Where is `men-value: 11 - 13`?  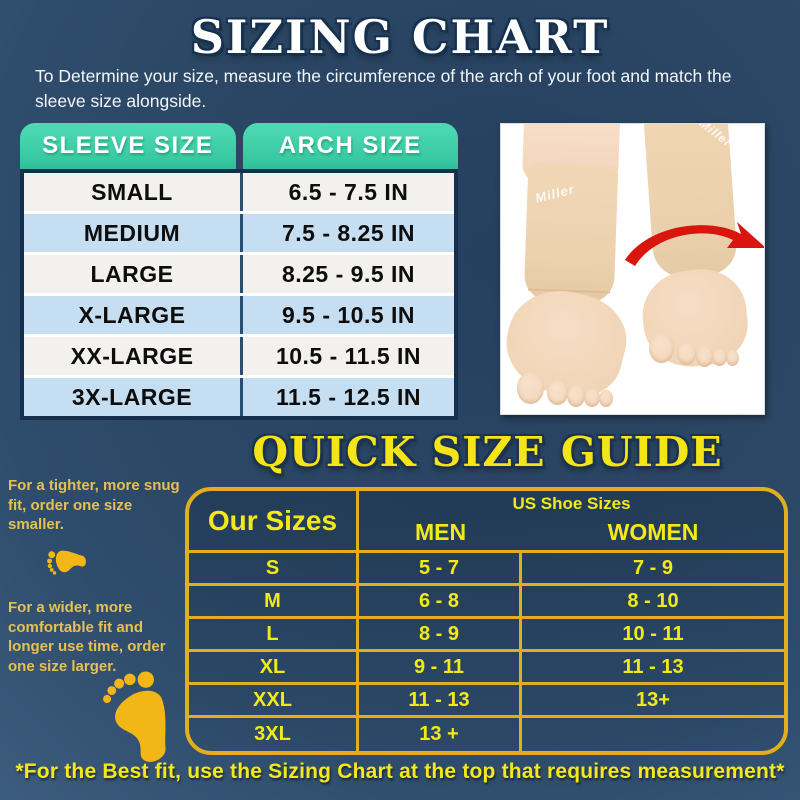
men-value: 11 - 13 is located at coordinates (440, 701).